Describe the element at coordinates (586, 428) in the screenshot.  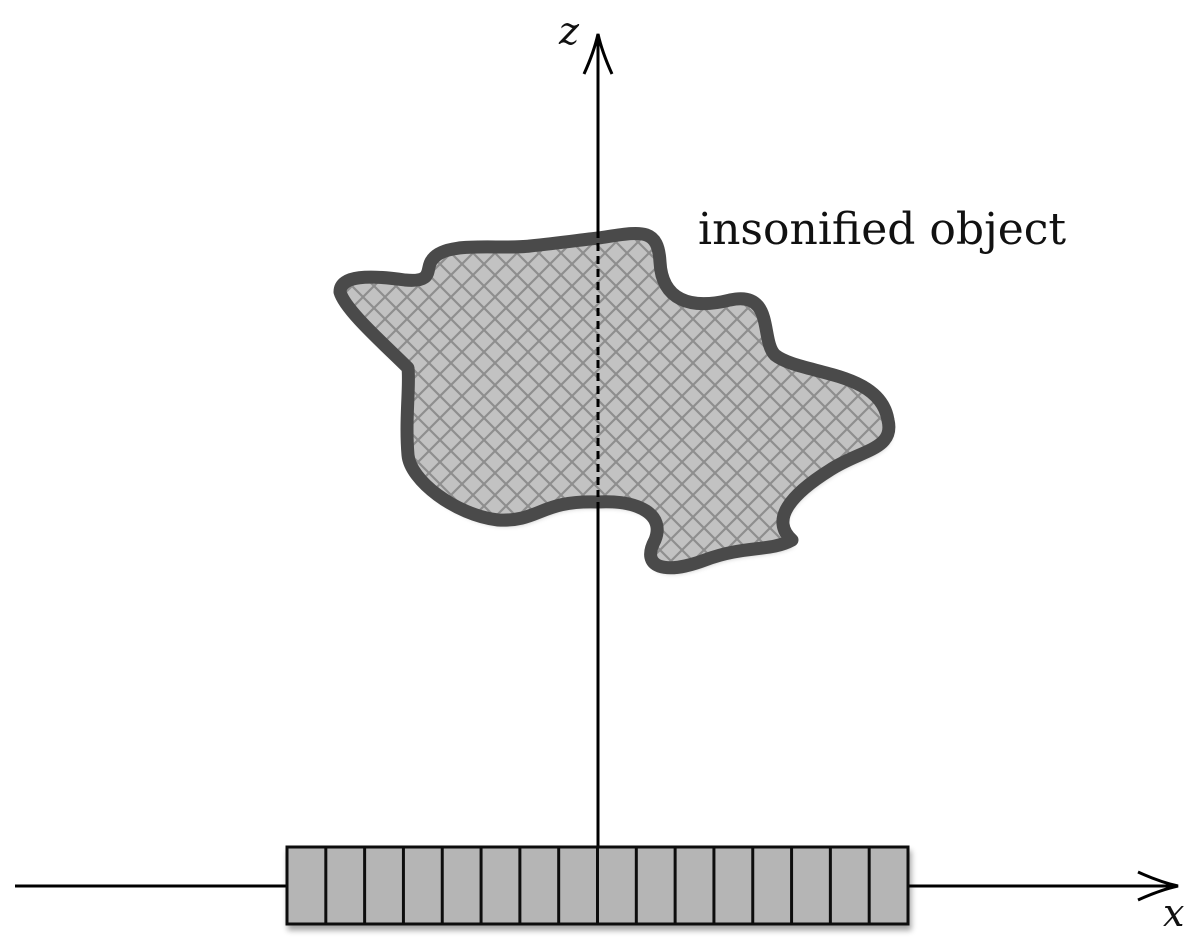
I see `z-axis: z` at that location.